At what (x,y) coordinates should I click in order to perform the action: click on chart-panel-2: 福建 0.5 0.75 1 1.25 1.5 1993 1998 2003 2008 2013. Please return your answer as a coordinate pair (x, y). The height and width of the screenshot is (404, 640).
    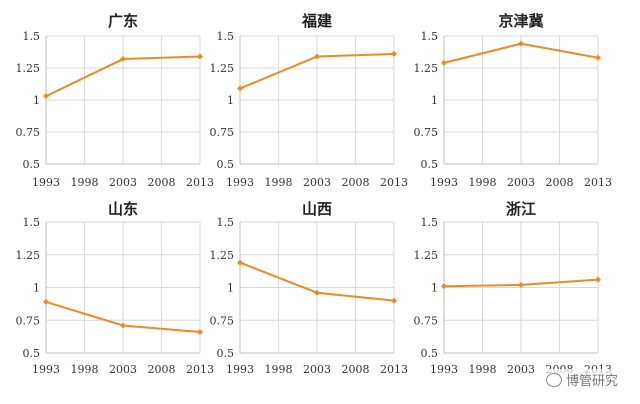
    Looking at the image, I should click on (309, 100).